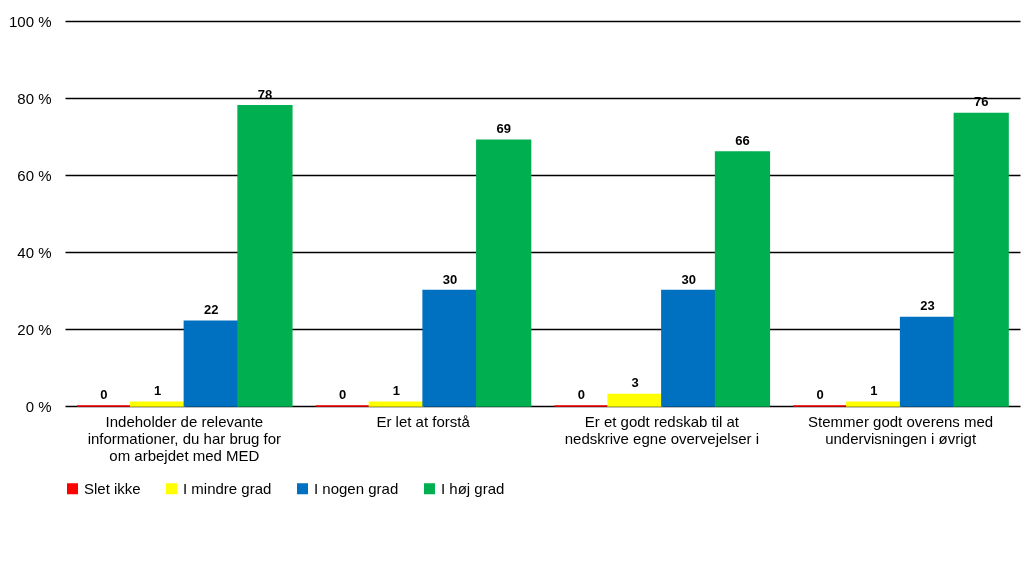 This screenshot has height=587, width=1032. I want to click on legend-label: I mindre grad, so click(227, 488).